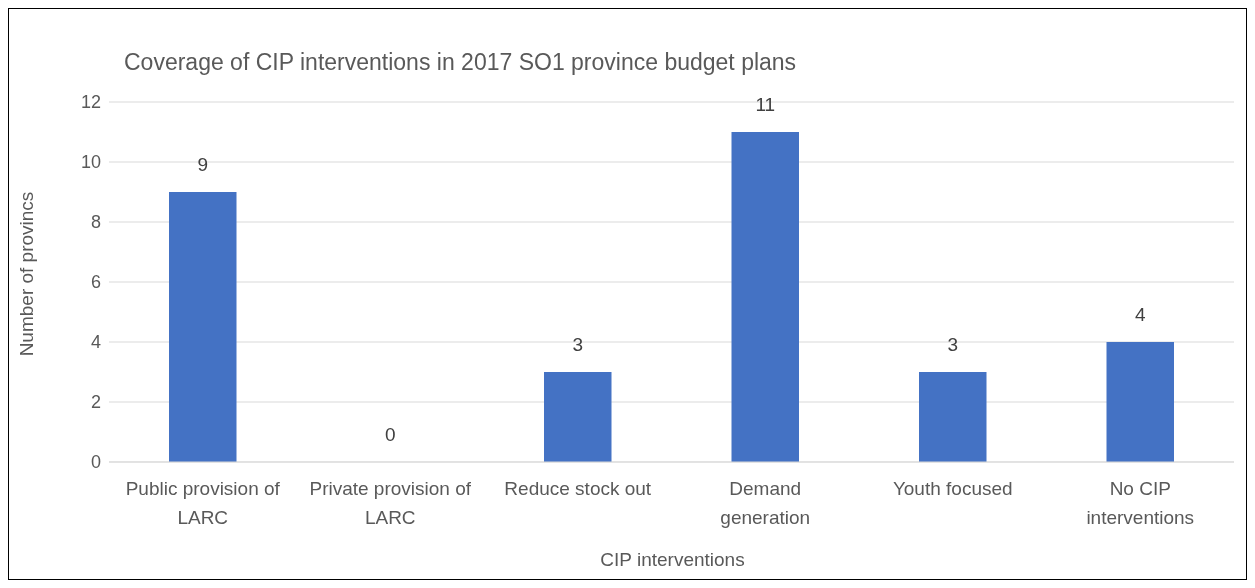  I want to click on x-tick-label: Private provision of LARC, so click(390, 503).